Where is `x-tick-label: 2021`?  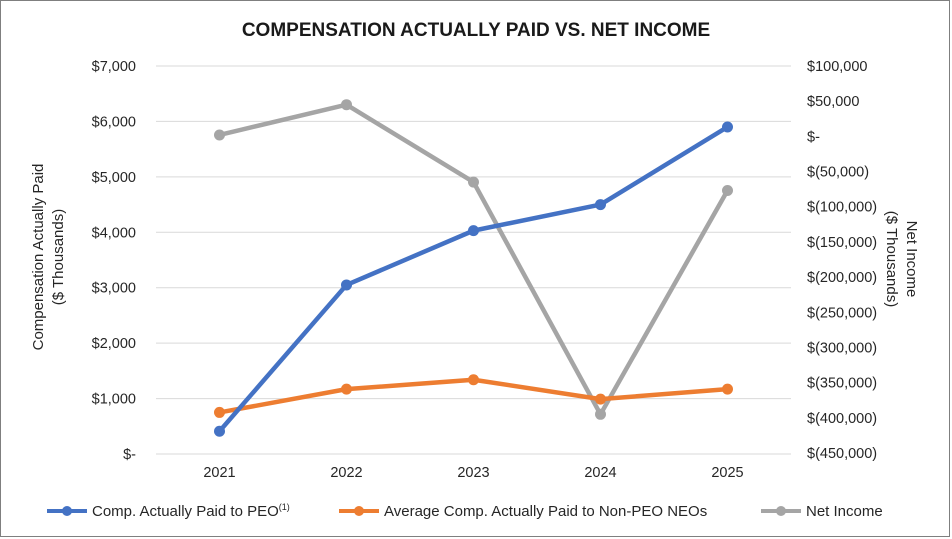 x-tick-label: 2021 is located at coordinates (219, 473).